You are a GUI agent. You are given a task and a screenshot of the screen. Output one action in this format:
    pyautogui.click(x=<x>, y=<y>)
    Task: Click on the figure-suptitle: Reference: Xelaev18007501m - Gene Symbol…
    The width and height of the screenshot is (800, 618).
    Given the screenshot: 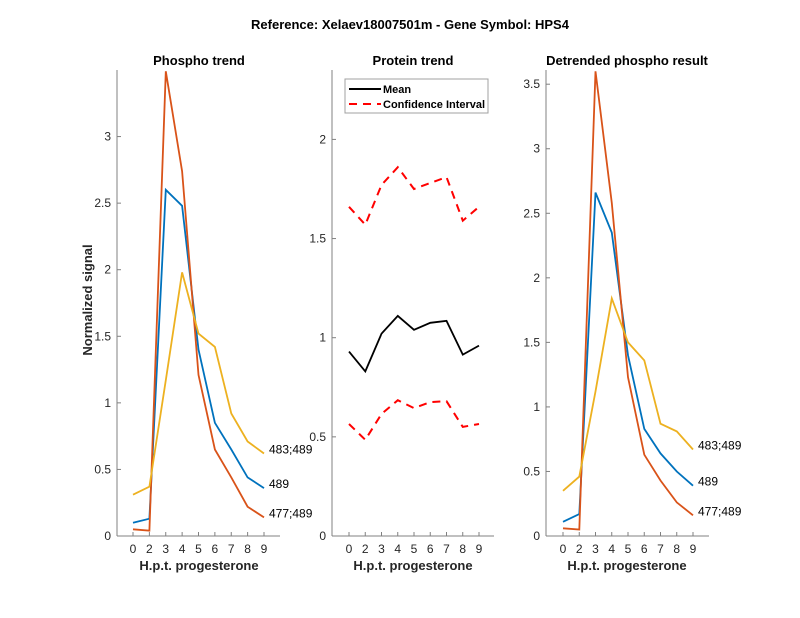 What is the action you would take?
    pyautogui.click(x=410, y=24)
    